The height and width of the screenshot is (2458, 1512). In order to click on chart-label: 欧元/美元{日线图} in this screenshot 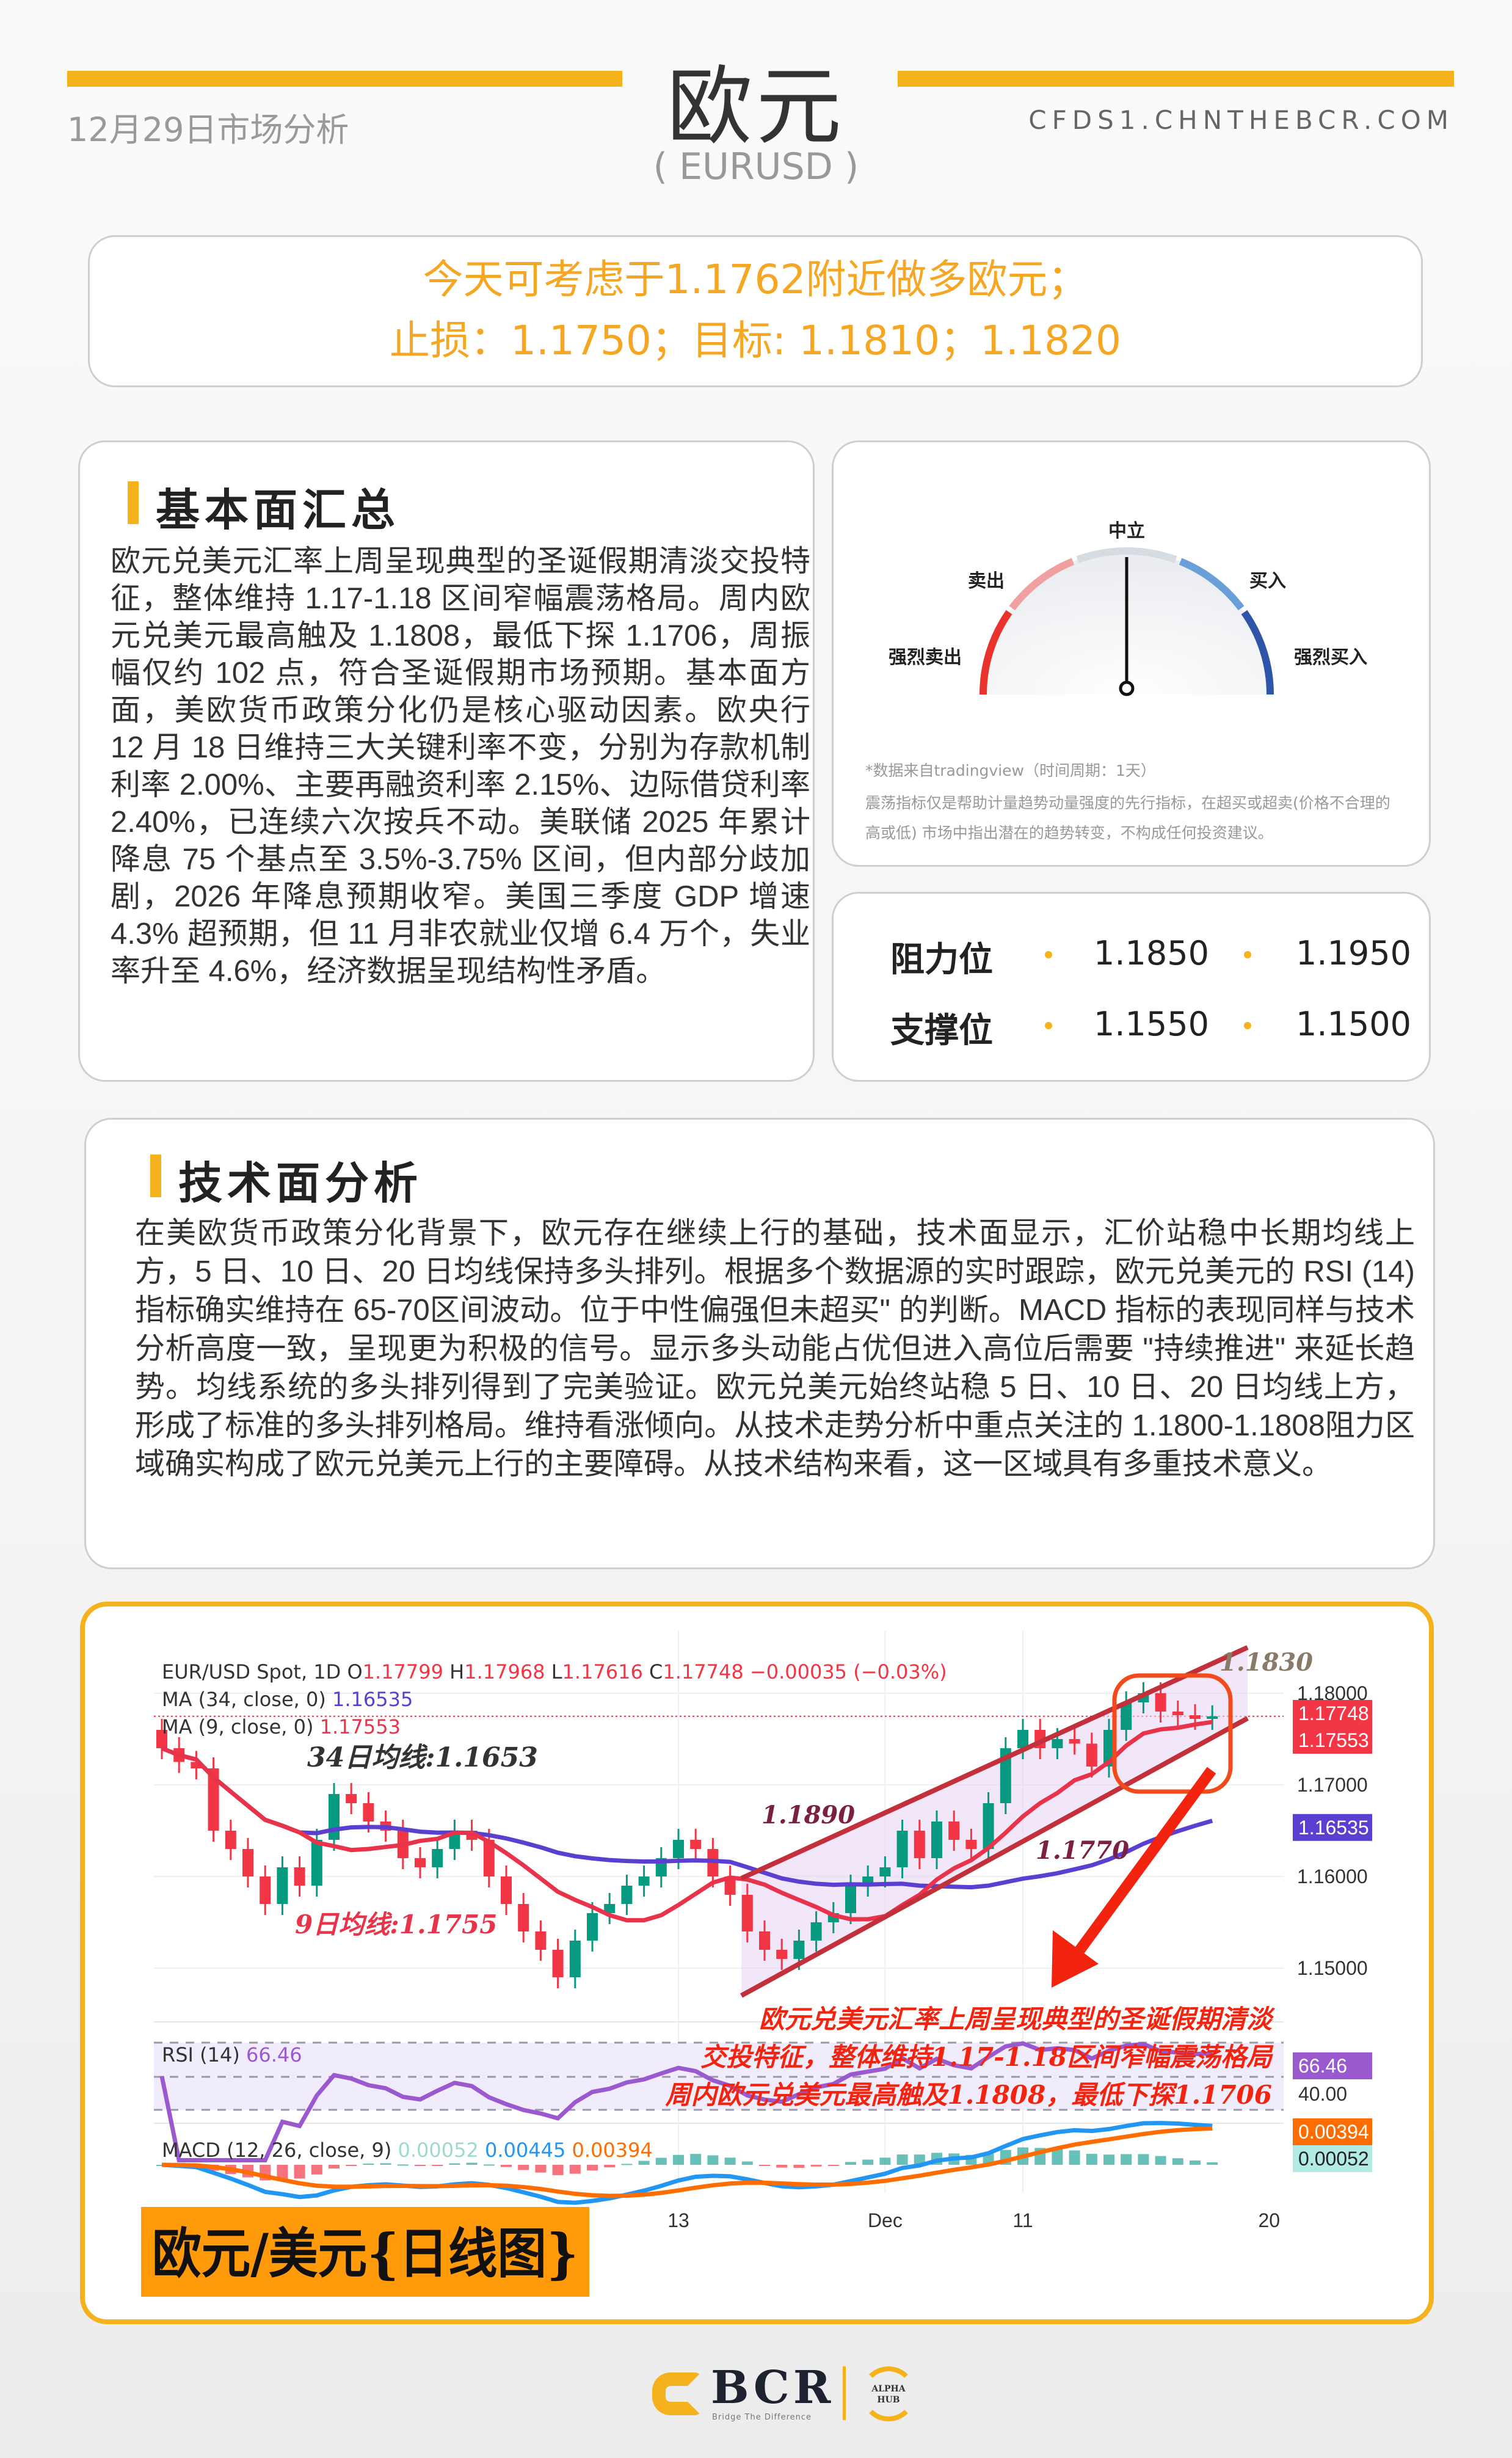, I will do `click(365, 2253)`.